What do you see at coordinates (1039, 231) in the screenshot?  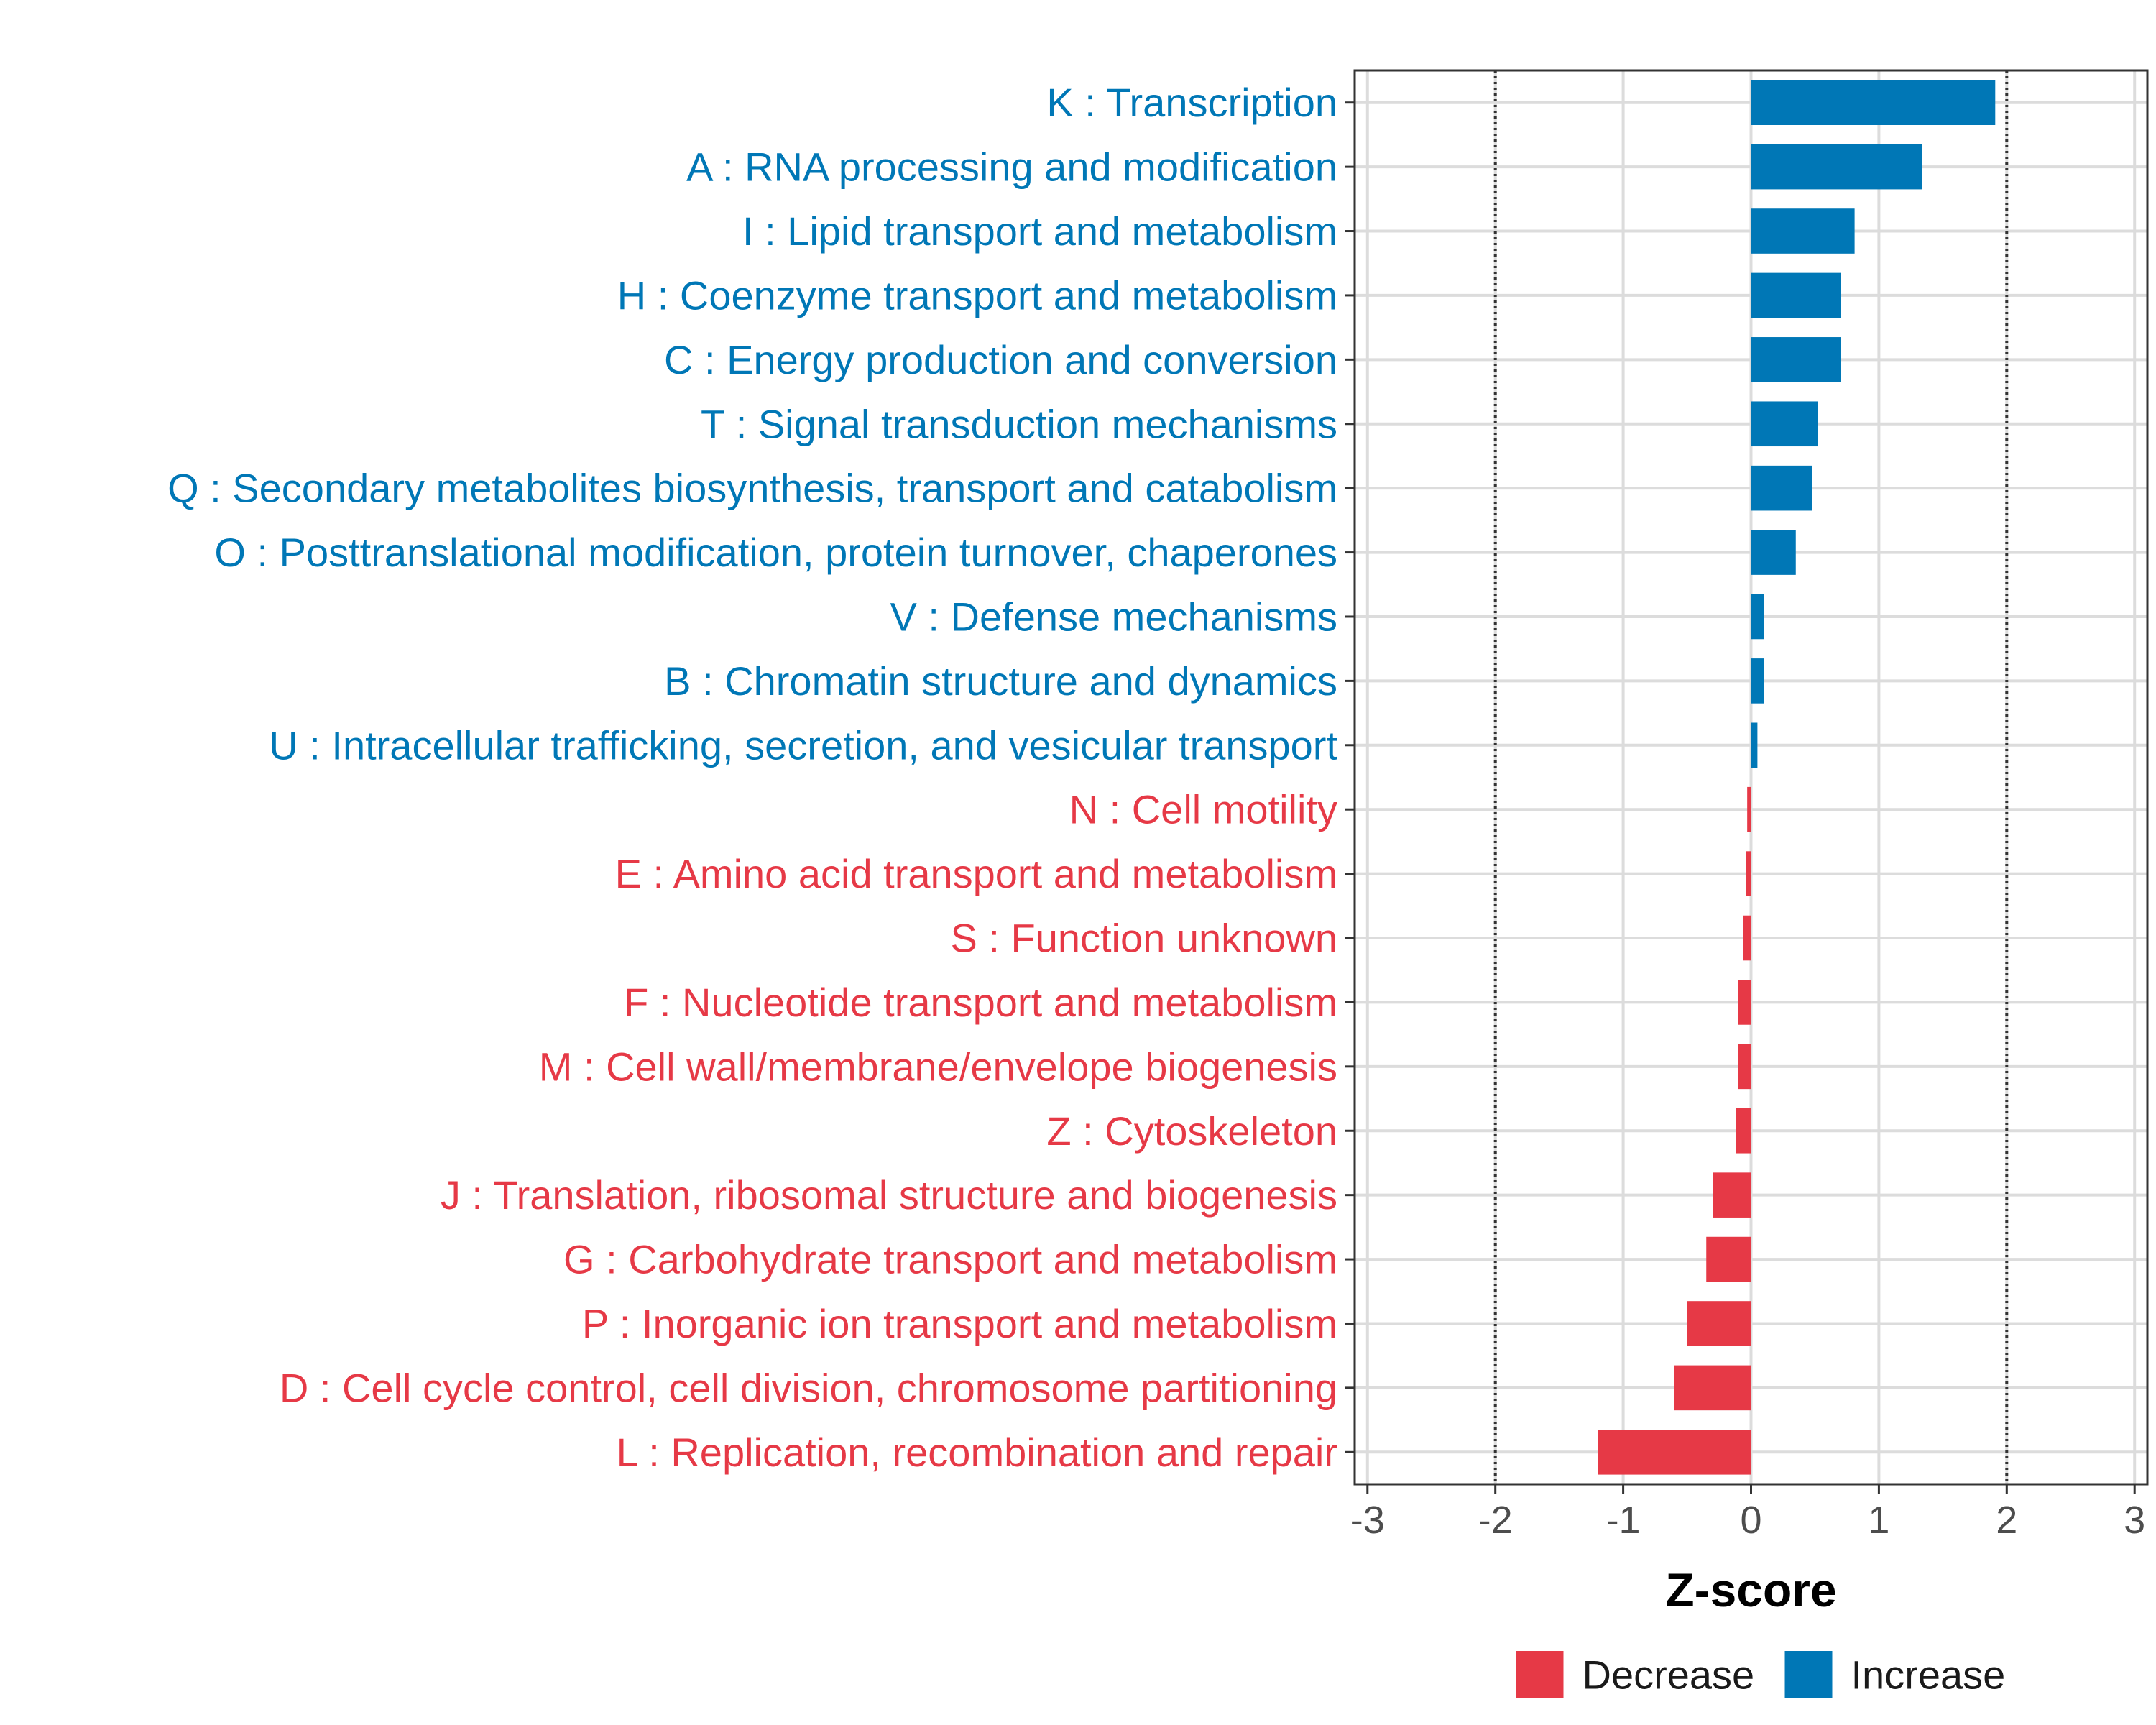 I see `category-label: I : Lipid transport and metabolism` at bounding box center [1039, 231].